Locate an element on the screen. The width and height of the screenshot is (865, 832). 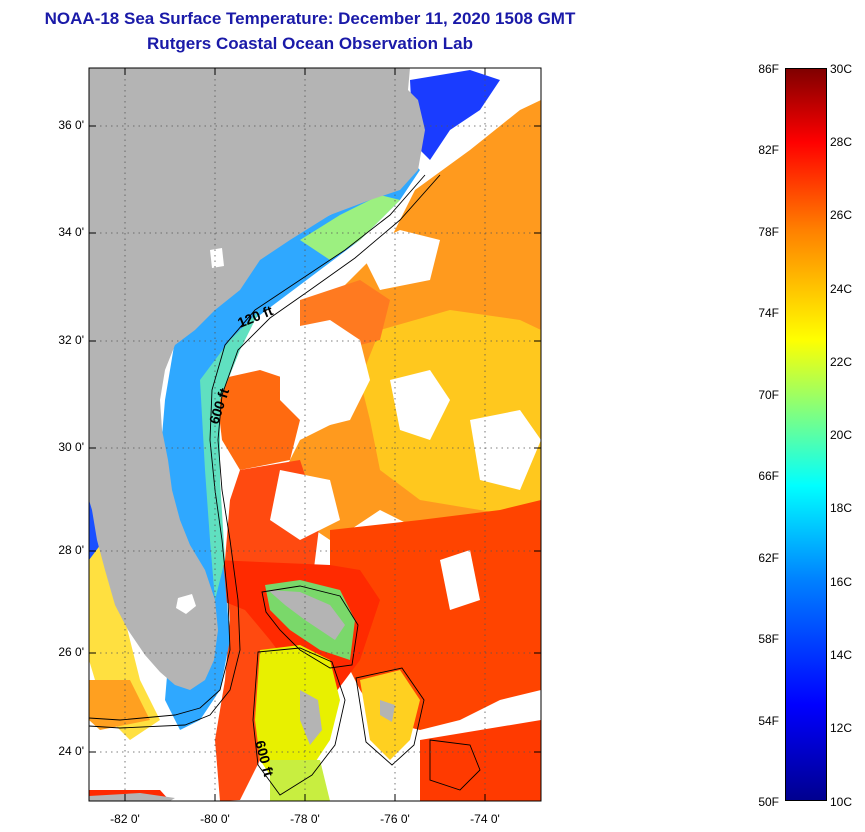
colorbar-label-18c: 18C is located at coordinates (841, 508).